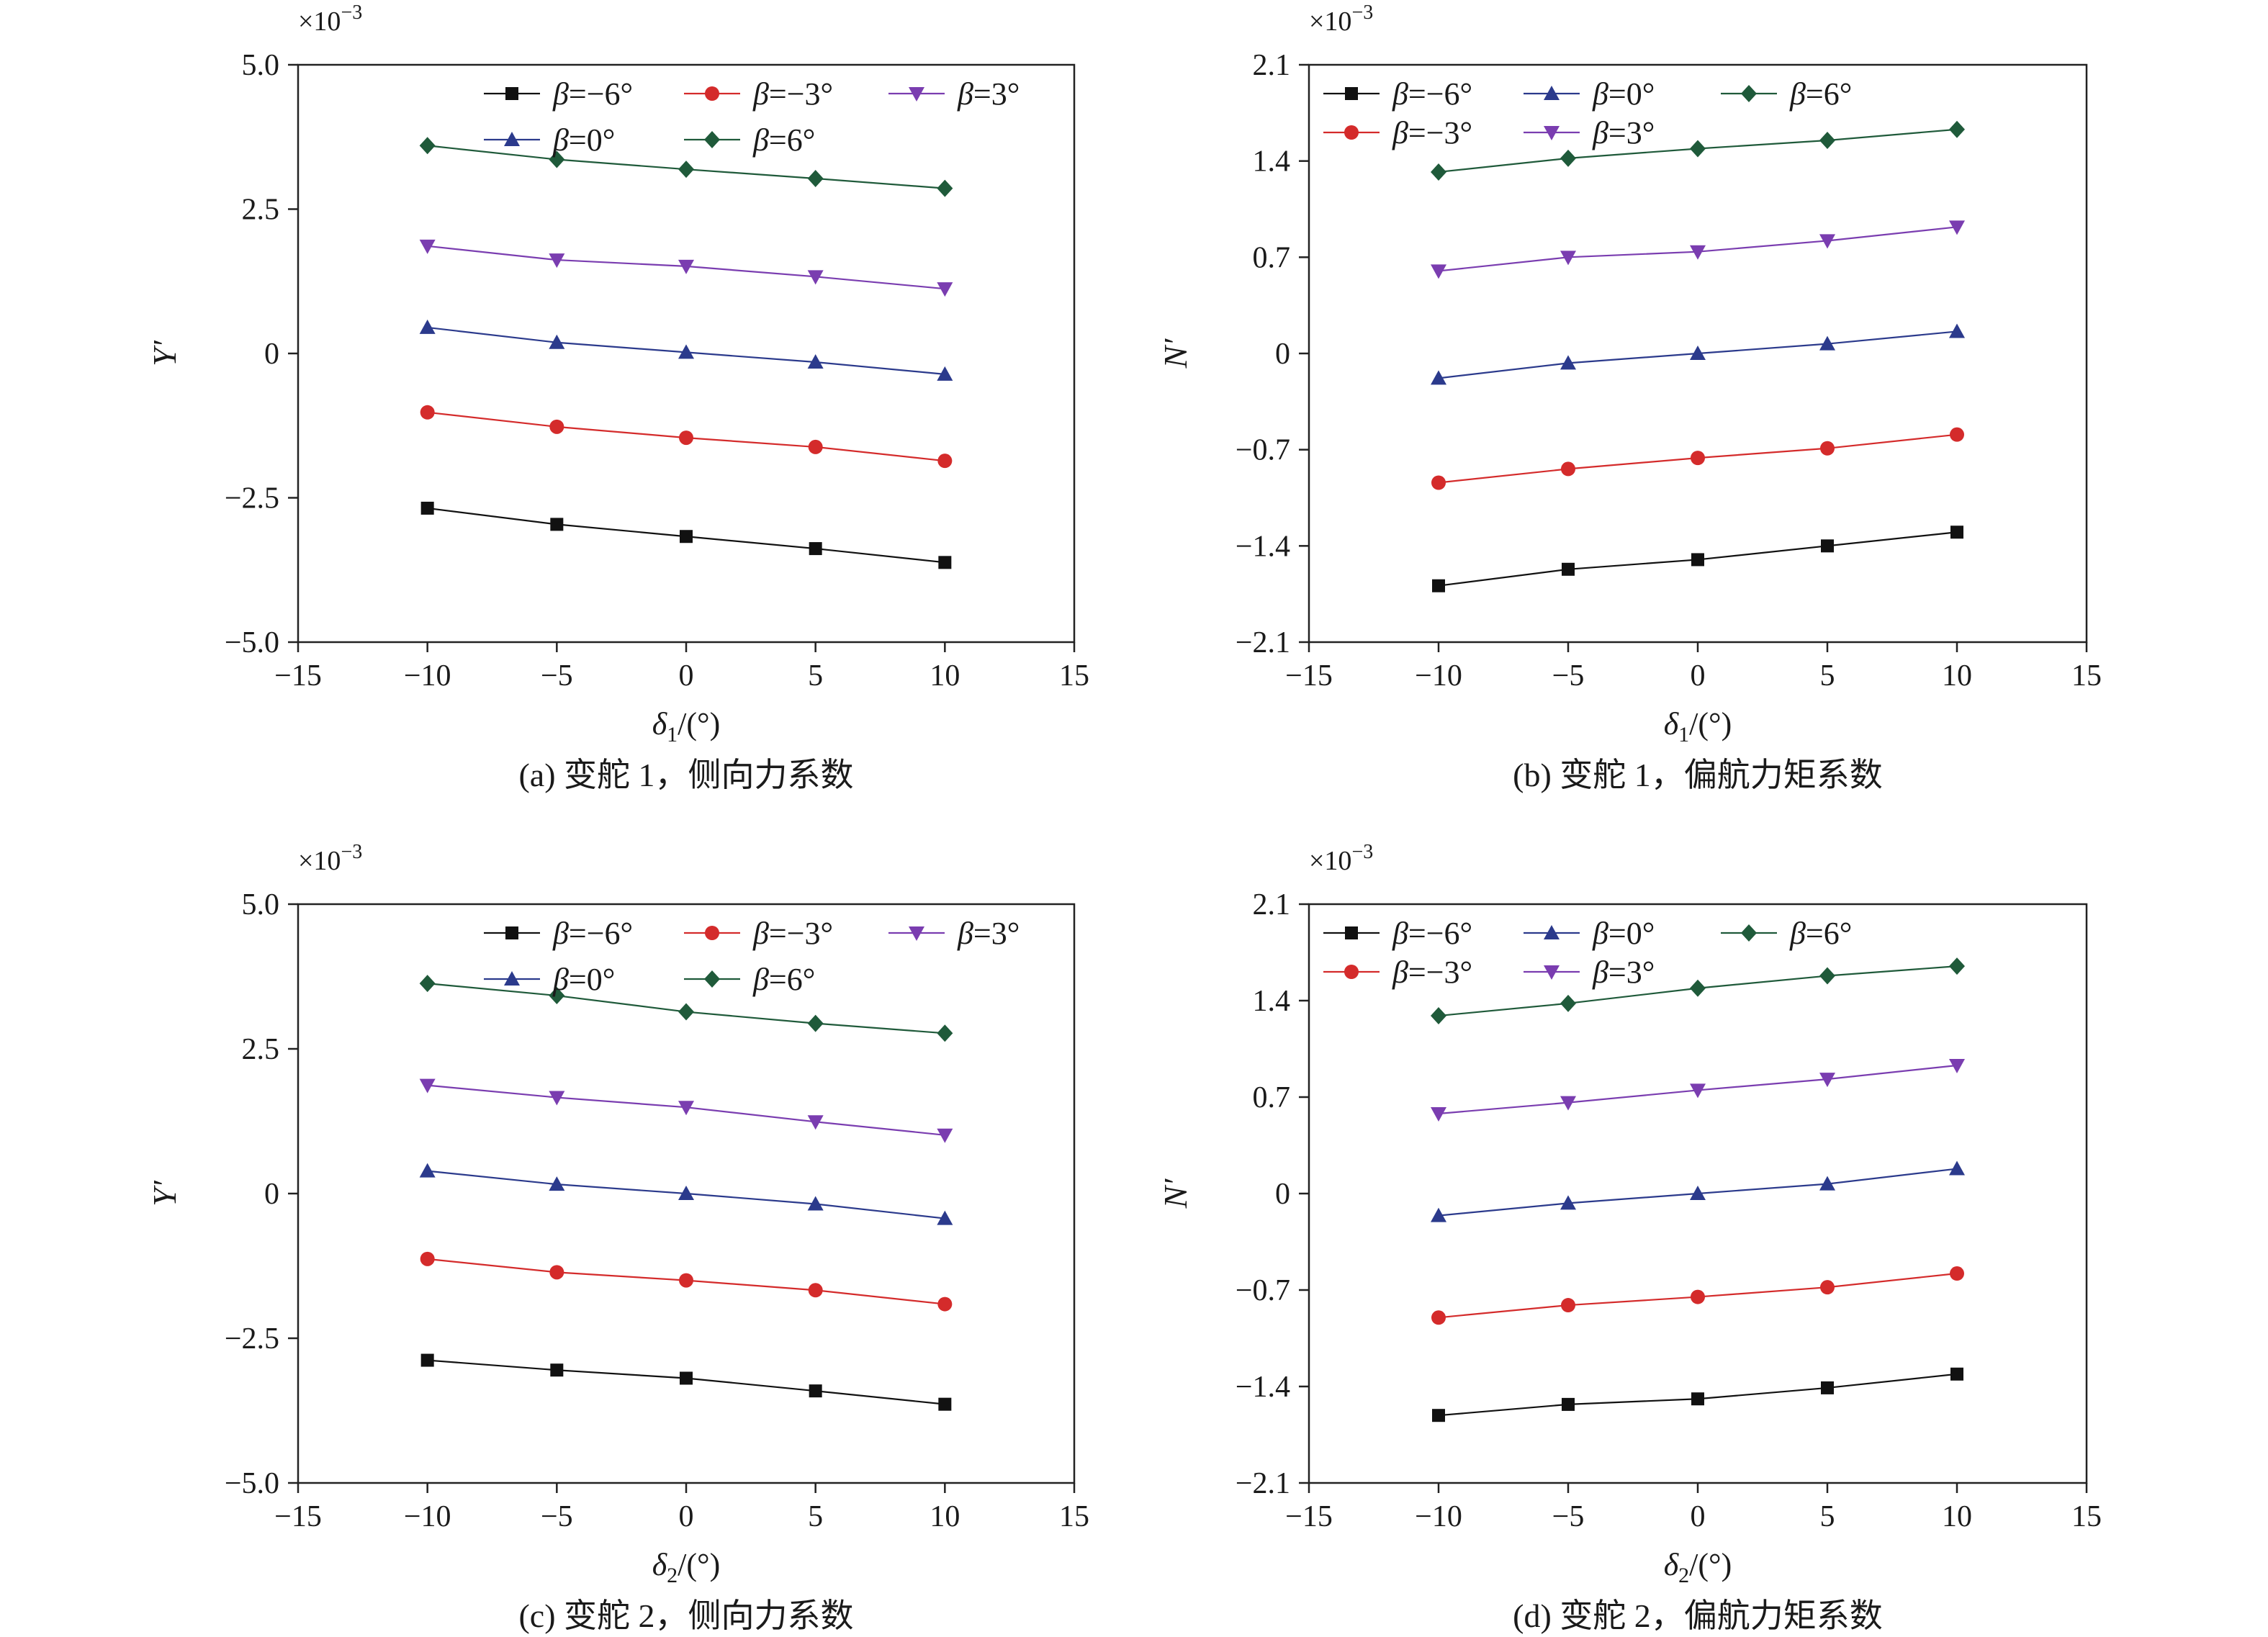 This screenshot has height=1637, width=2268. I want to click on y-tick-label: 2.5, so click(261, 1049).